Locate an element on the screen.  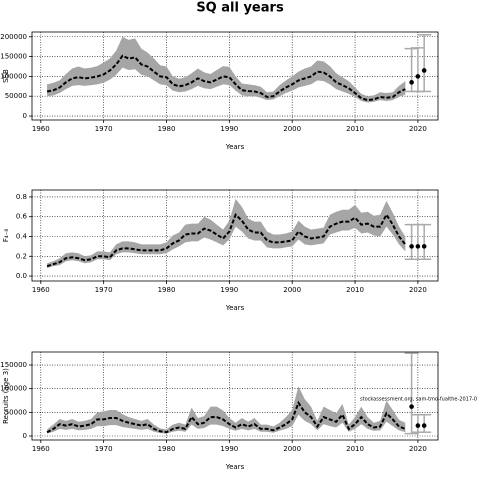
y-axis-label: F₄₋₈ is located at coordinates (6, 236).